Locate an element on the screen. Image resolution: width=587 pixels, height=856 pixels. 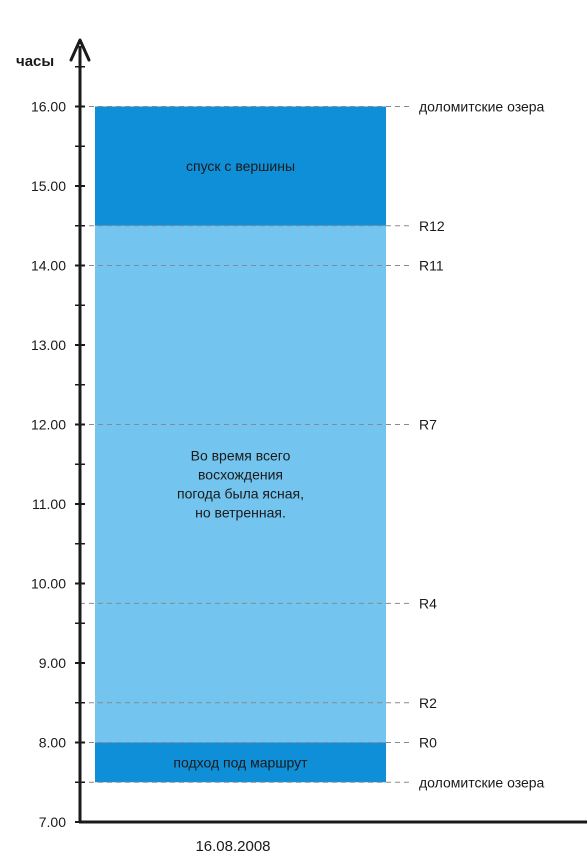
y-tick-label-6: 13.00 is located at coordinates (48, 345).